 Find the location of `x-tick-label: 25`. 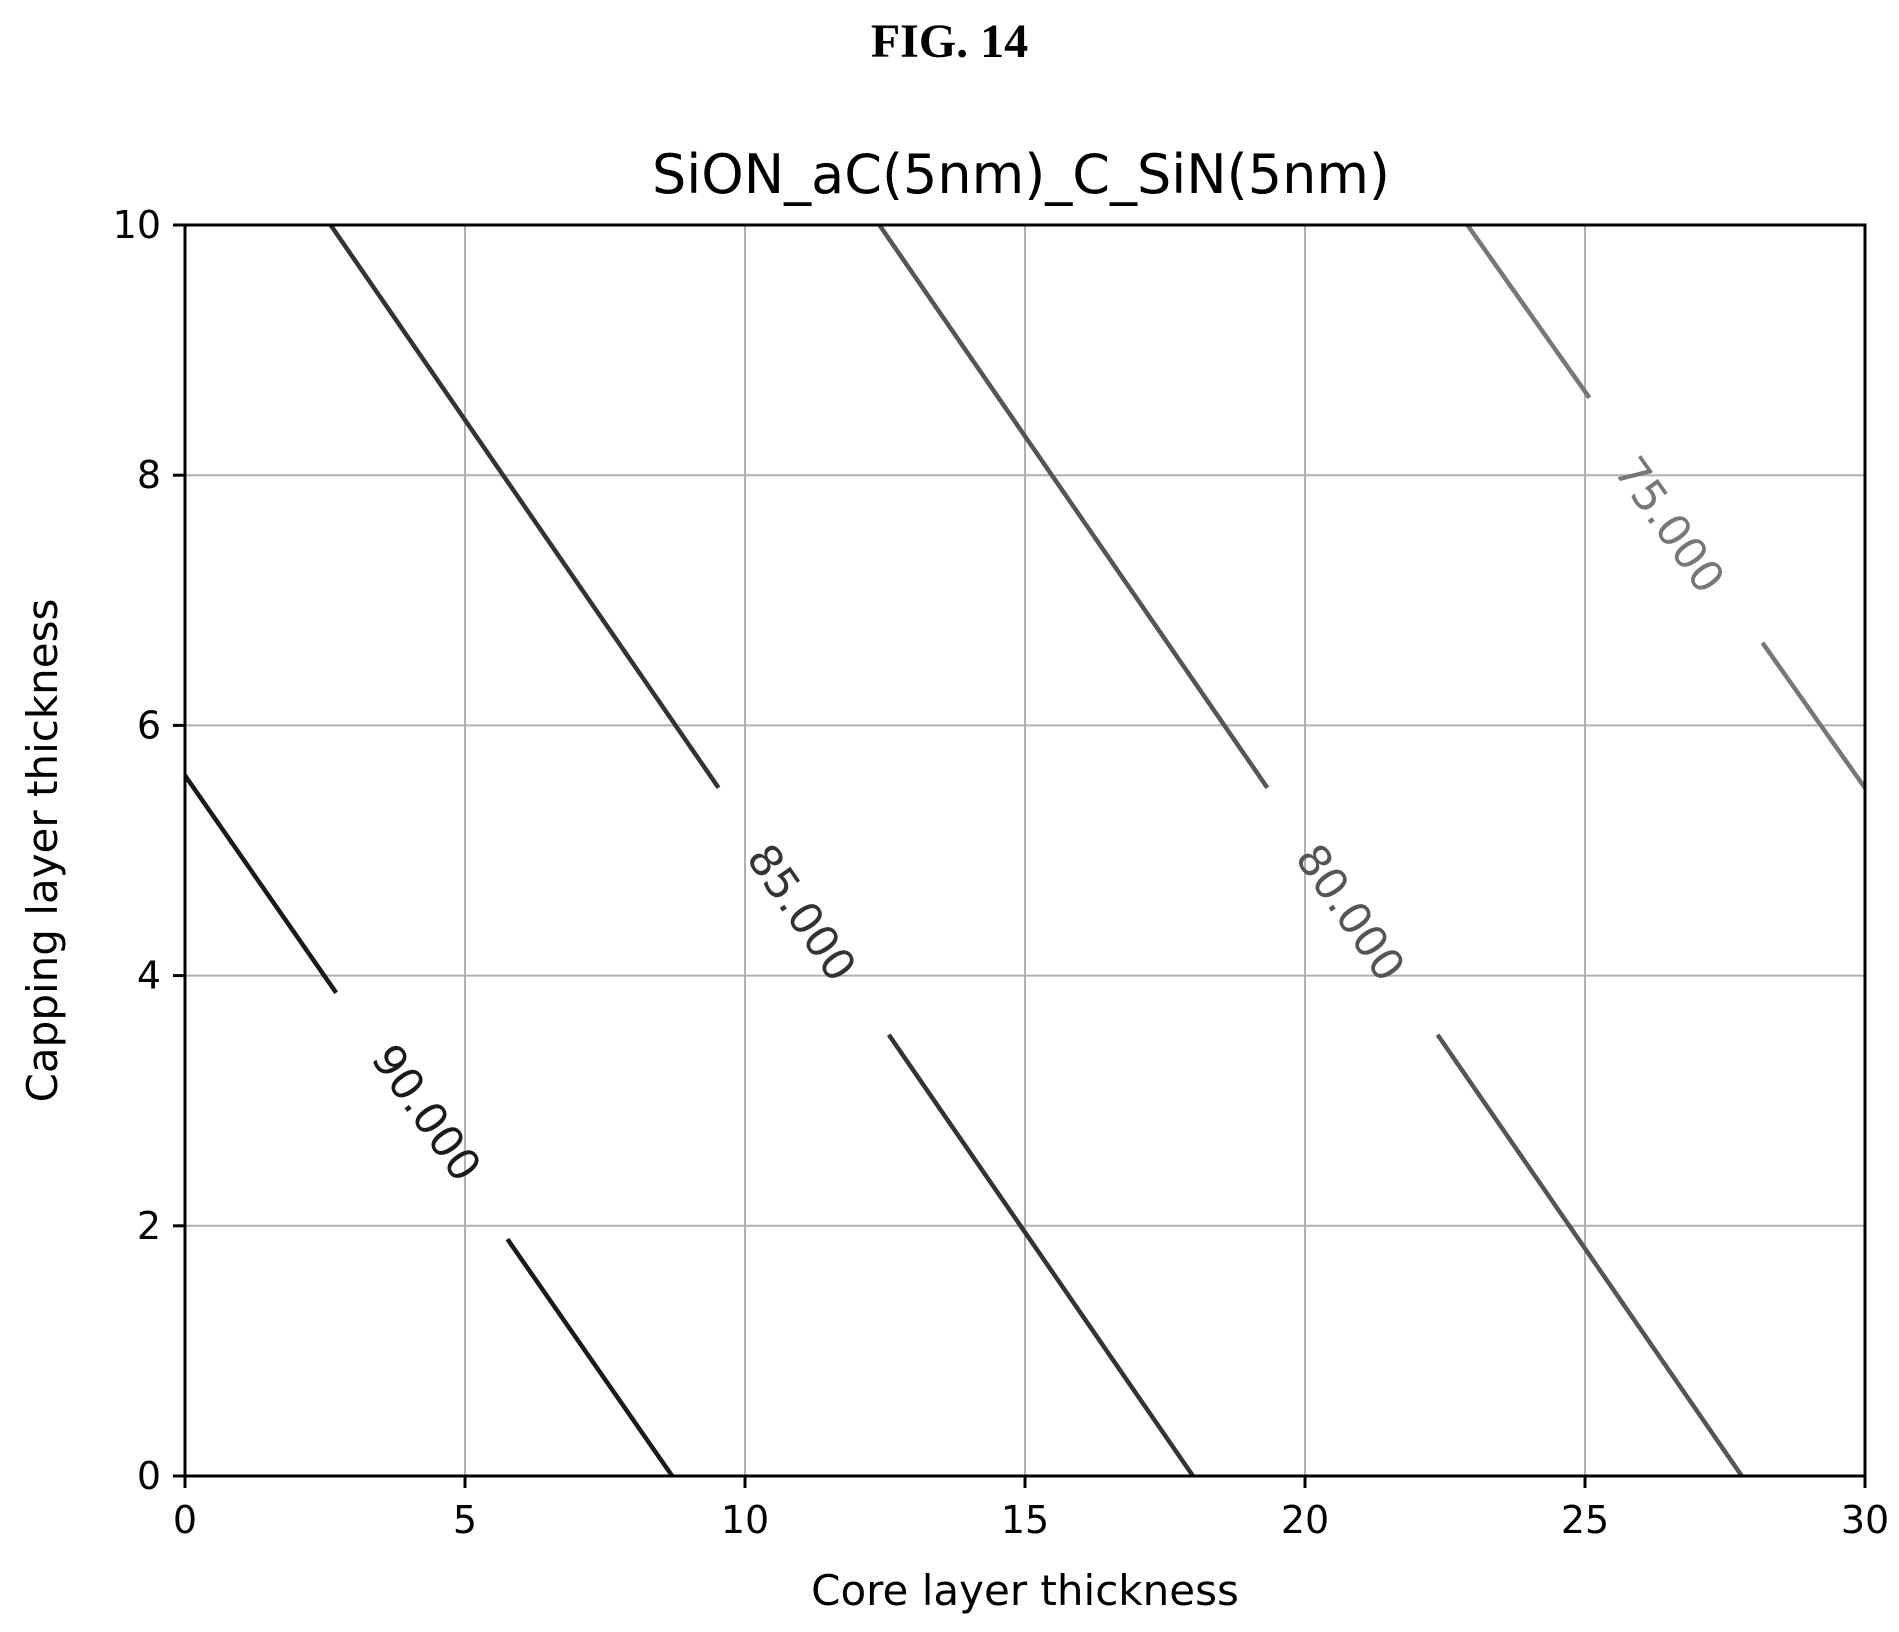

x-tick-label: 25 is located at coordinates (1585, 1520).